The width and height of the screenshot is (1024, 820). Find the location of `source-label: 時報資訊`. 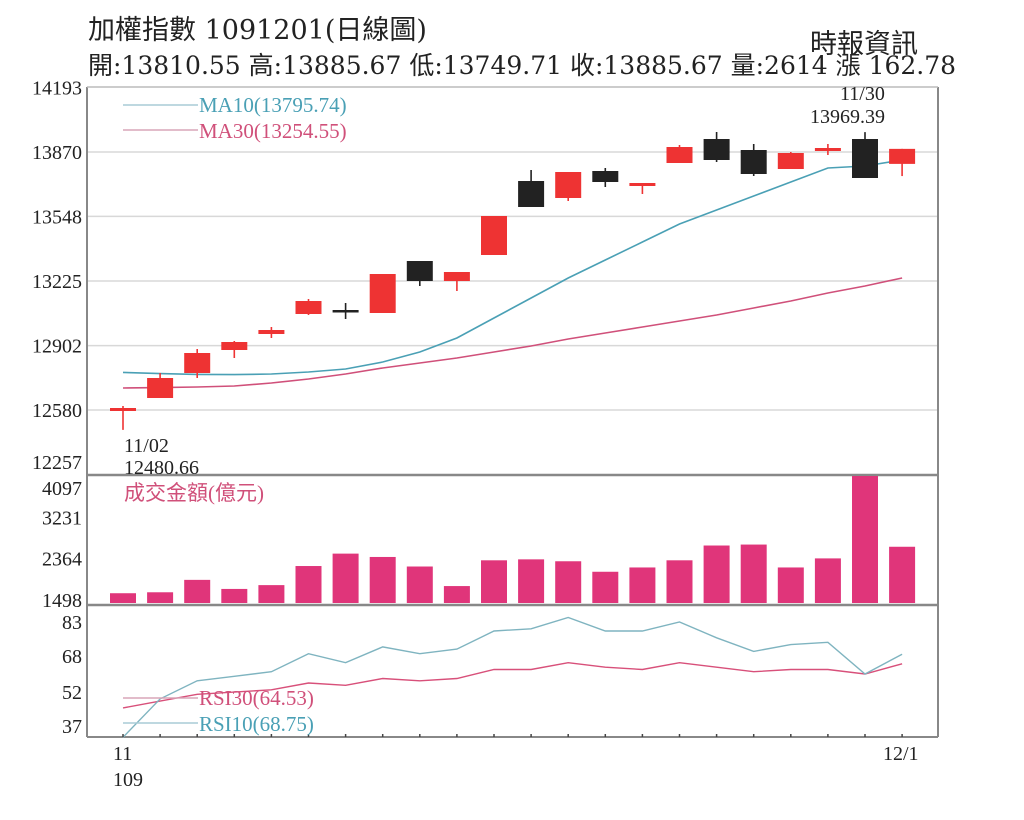

source-label: 時報資訊 is located at coordinates (864, 44).